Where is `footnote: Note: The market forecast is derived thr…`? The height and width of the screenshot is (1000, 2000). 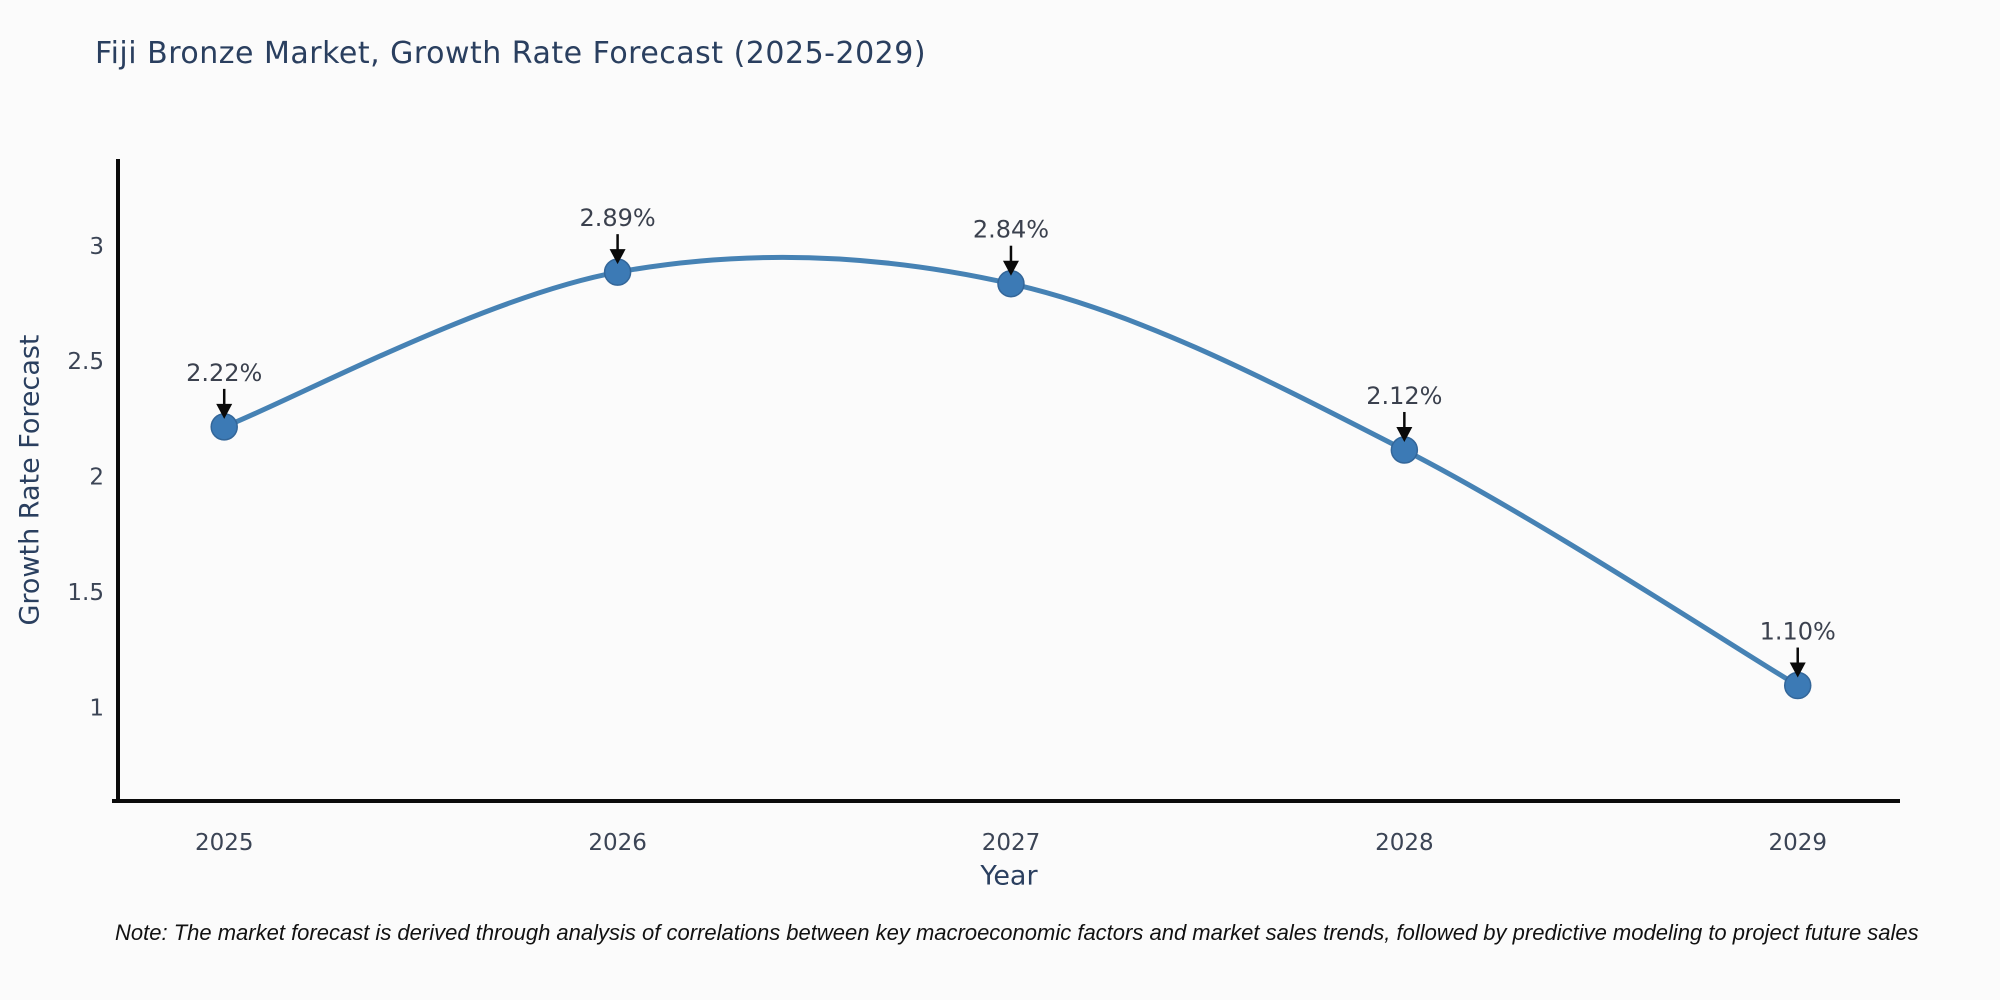 footnote: Note: The market forecast is derived thr… is located at coordinates (1017, 932).